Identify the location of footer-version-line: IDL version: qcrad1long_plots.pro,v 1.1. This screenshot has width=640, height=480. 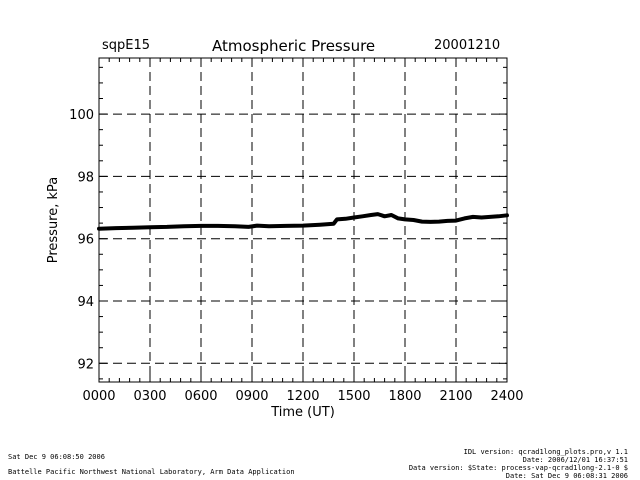
(545, 452).